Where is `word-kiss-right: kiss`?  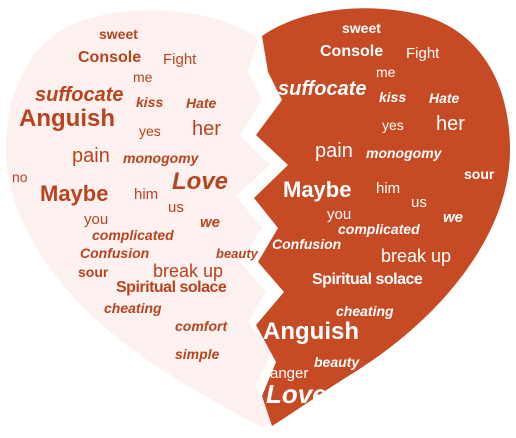
word-kiss-right: kiss is located at coordinates (393, 97).